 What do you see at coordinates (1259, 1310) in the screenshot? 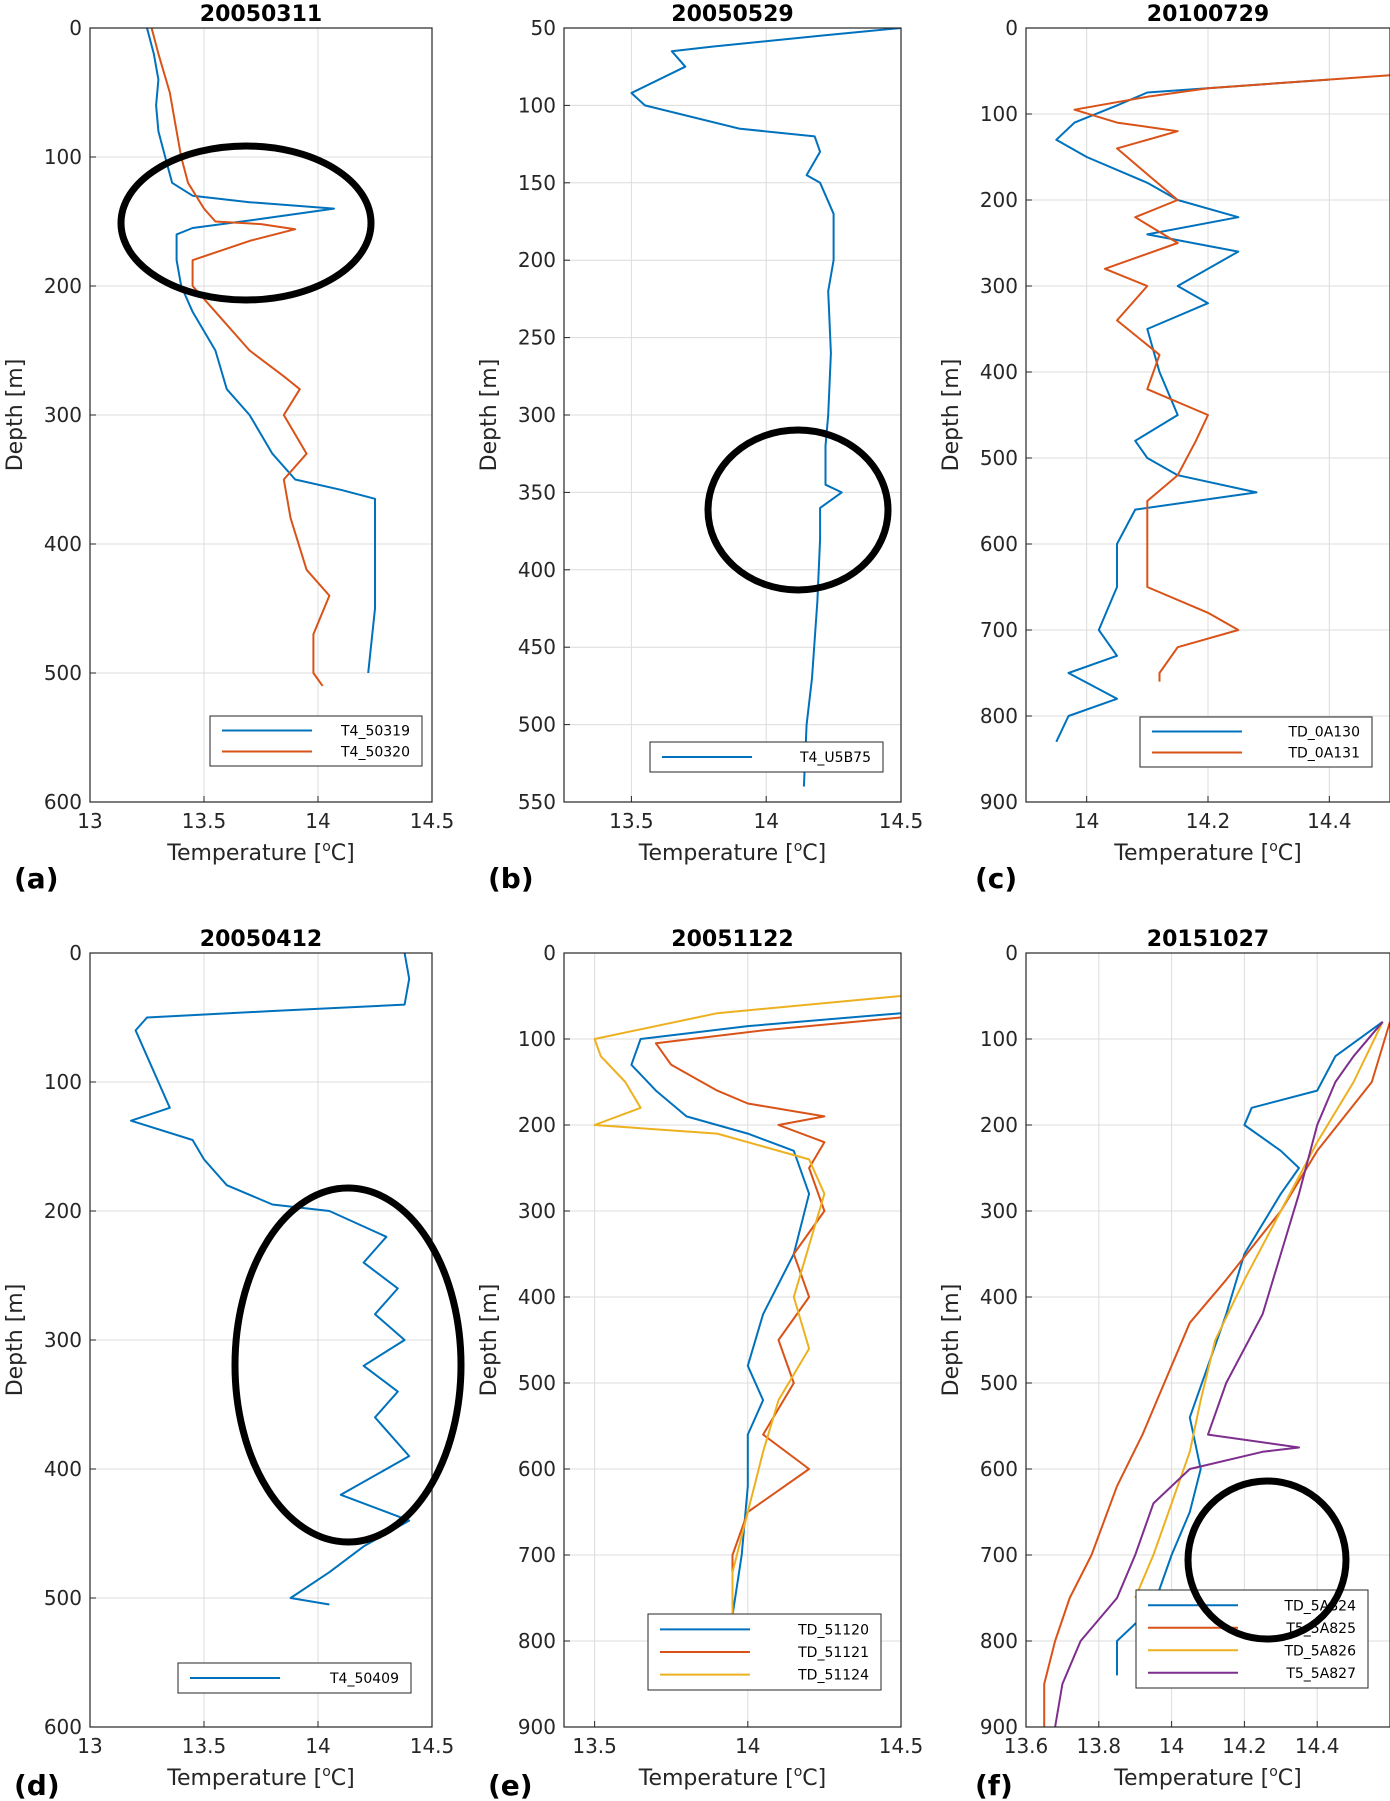
I see `series-line-TD_5A826` at bounding box center [1259, 1310].